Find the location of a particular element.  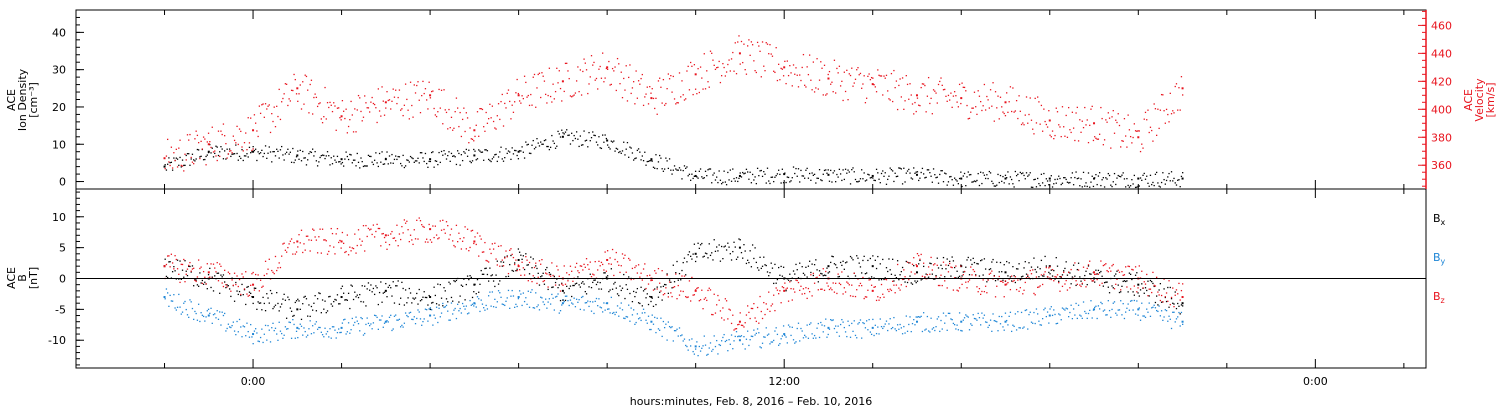

bz-series-point is located at coordinates (297, 241).